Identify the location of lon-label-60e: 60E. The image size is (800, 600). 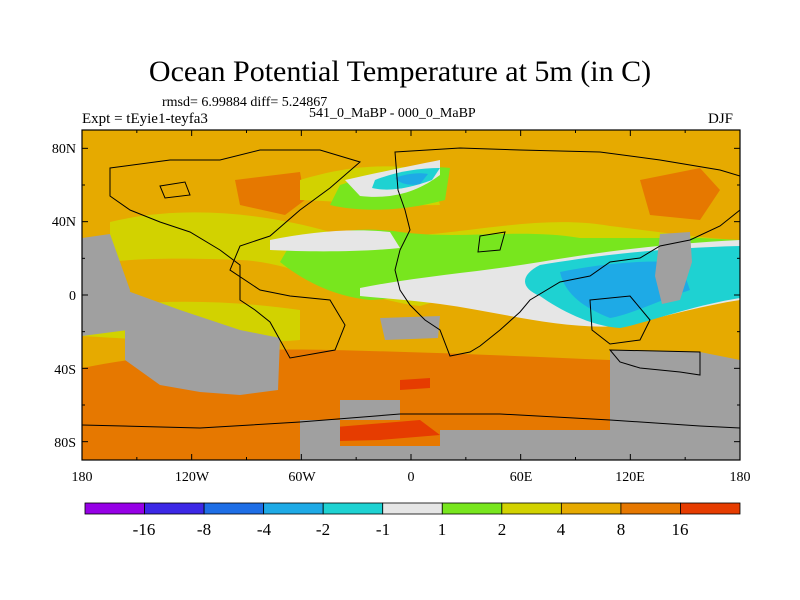
(521, 477).